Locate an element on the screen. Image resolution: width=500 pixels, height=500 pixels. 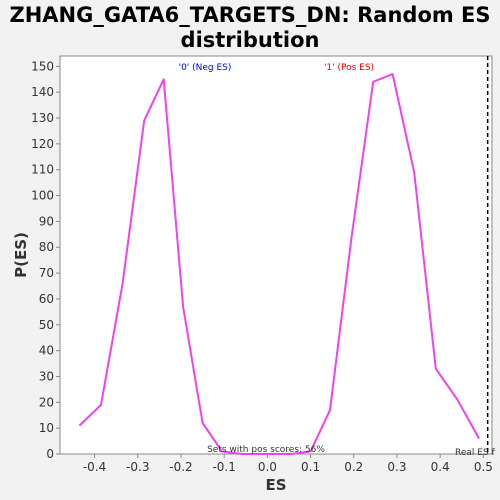
x-tick-label: 0.2 is located at coordinates (353, 467).